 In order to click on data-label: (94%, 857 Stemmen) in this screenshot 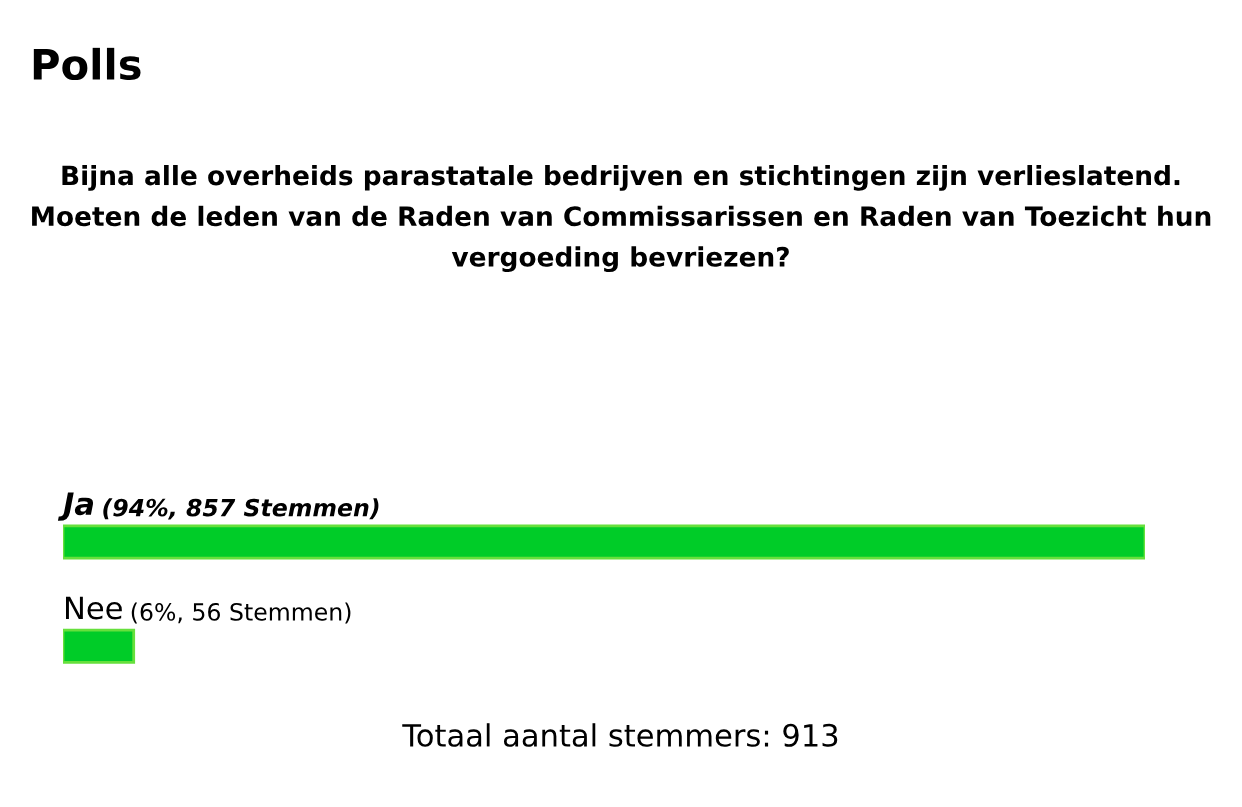, I will do `click(241, 509)`.